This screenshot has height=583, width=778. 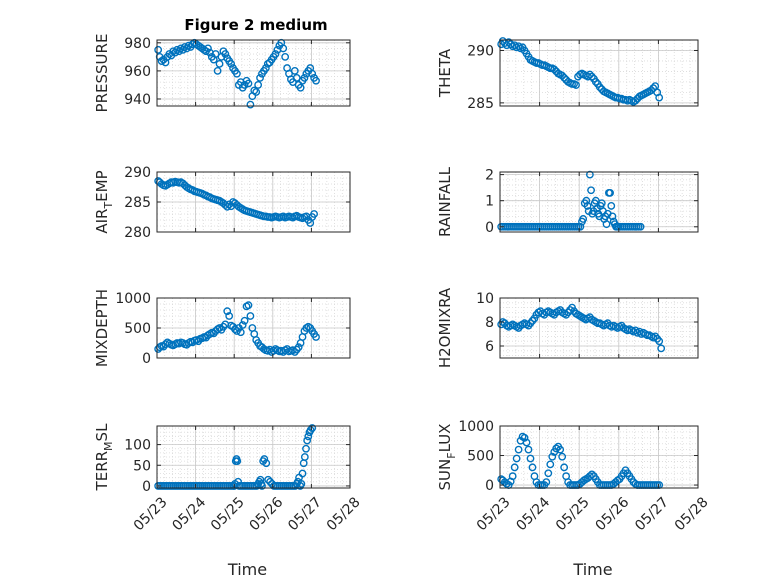 What do you see at coordinates (146, 487) in the screenshot?
I see `terr_msl-ytick-label: 0` at bounding box center [146, 487].